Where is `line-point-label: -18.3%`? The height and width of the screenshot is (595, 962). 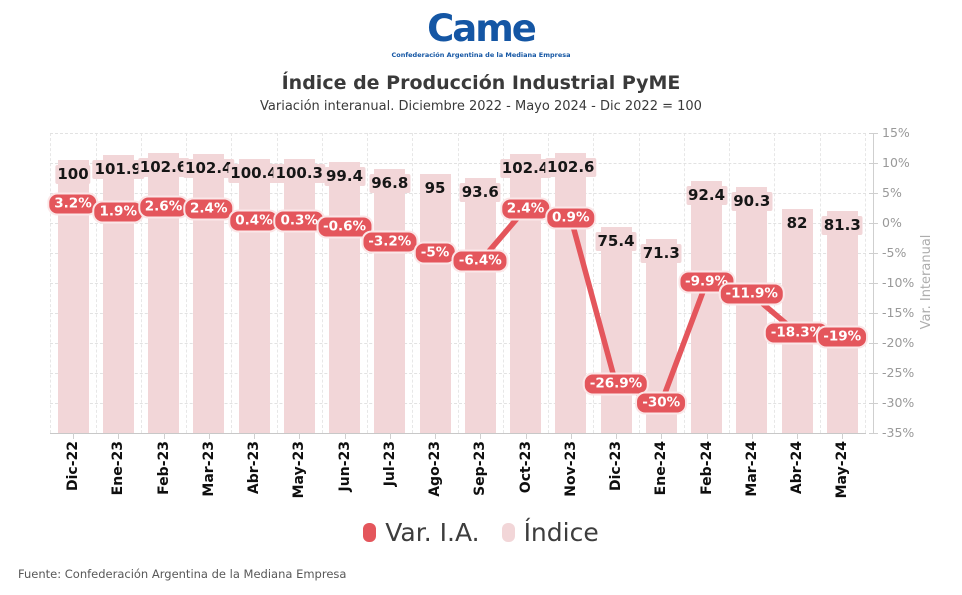
line-point-label: -18.3% is located at coordinates (797, 333).